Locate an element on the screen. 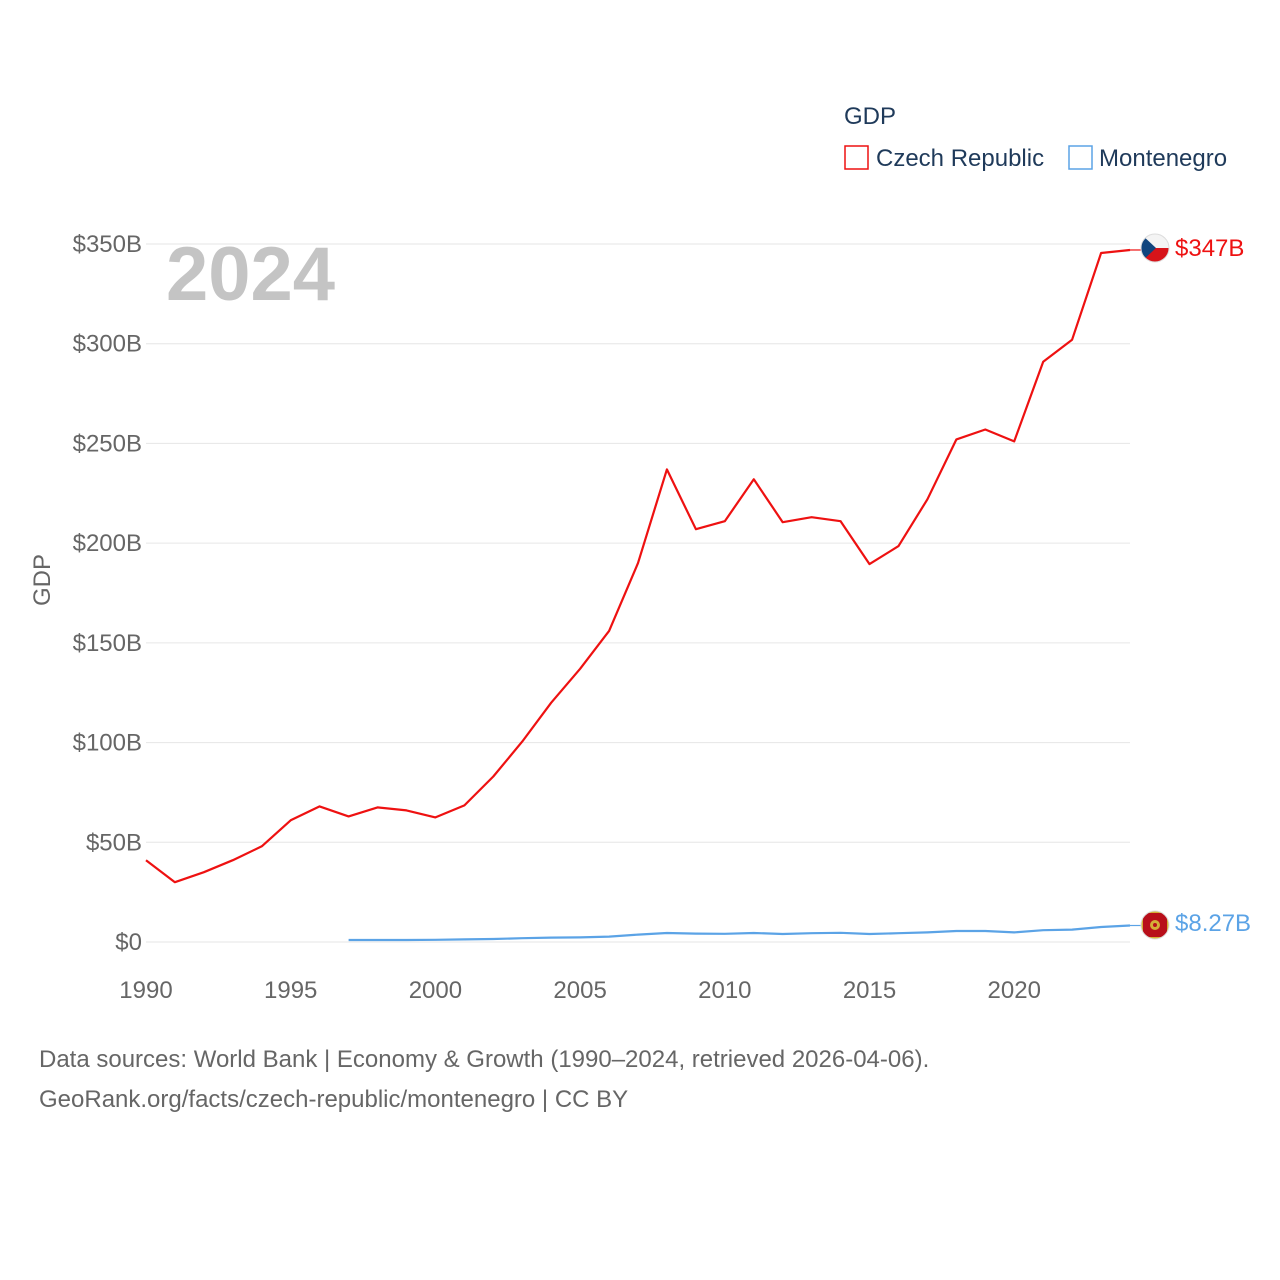 This screenshot has width=1280, height=1280. y-tick-label: $150B is located at coordinates (107, 643).